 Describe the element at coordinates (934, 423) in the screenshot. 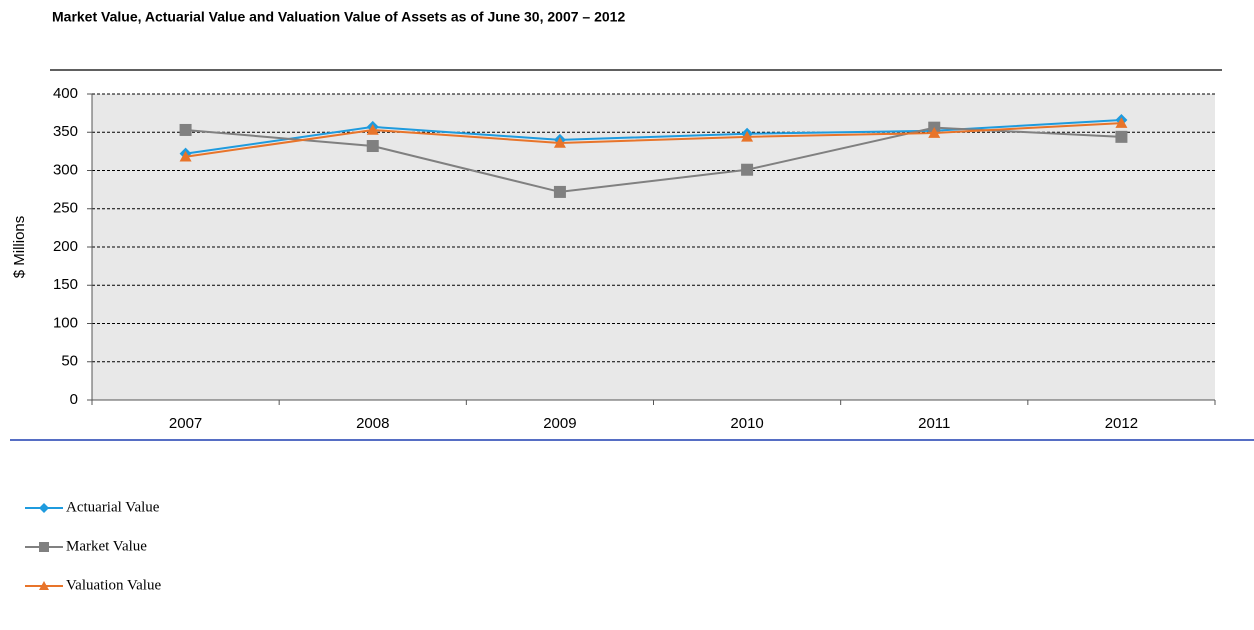

I see `x-tick-label: 2011` at that location.